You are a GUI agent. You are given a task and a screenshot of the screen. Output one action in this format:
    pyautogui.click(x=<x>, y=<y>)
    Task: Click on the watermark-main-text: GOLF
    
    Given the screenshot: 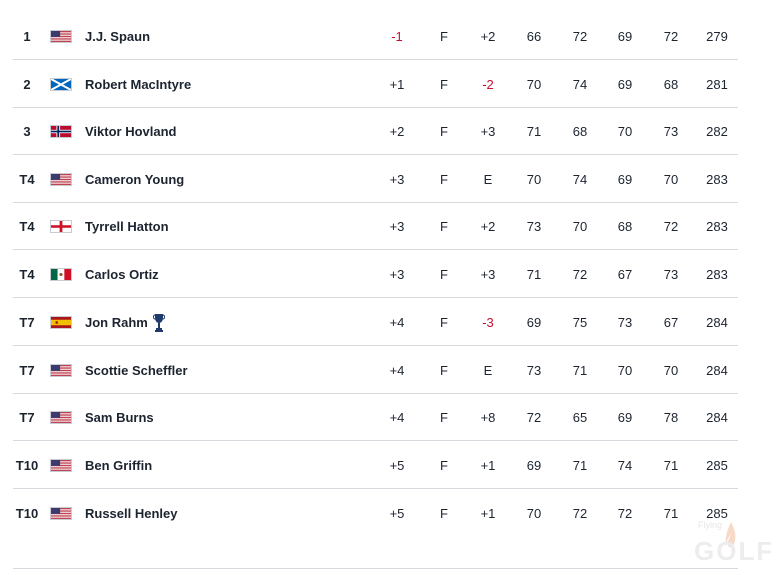 What is the action you would take?
    pyautogui.click(x=734, y=551)
    